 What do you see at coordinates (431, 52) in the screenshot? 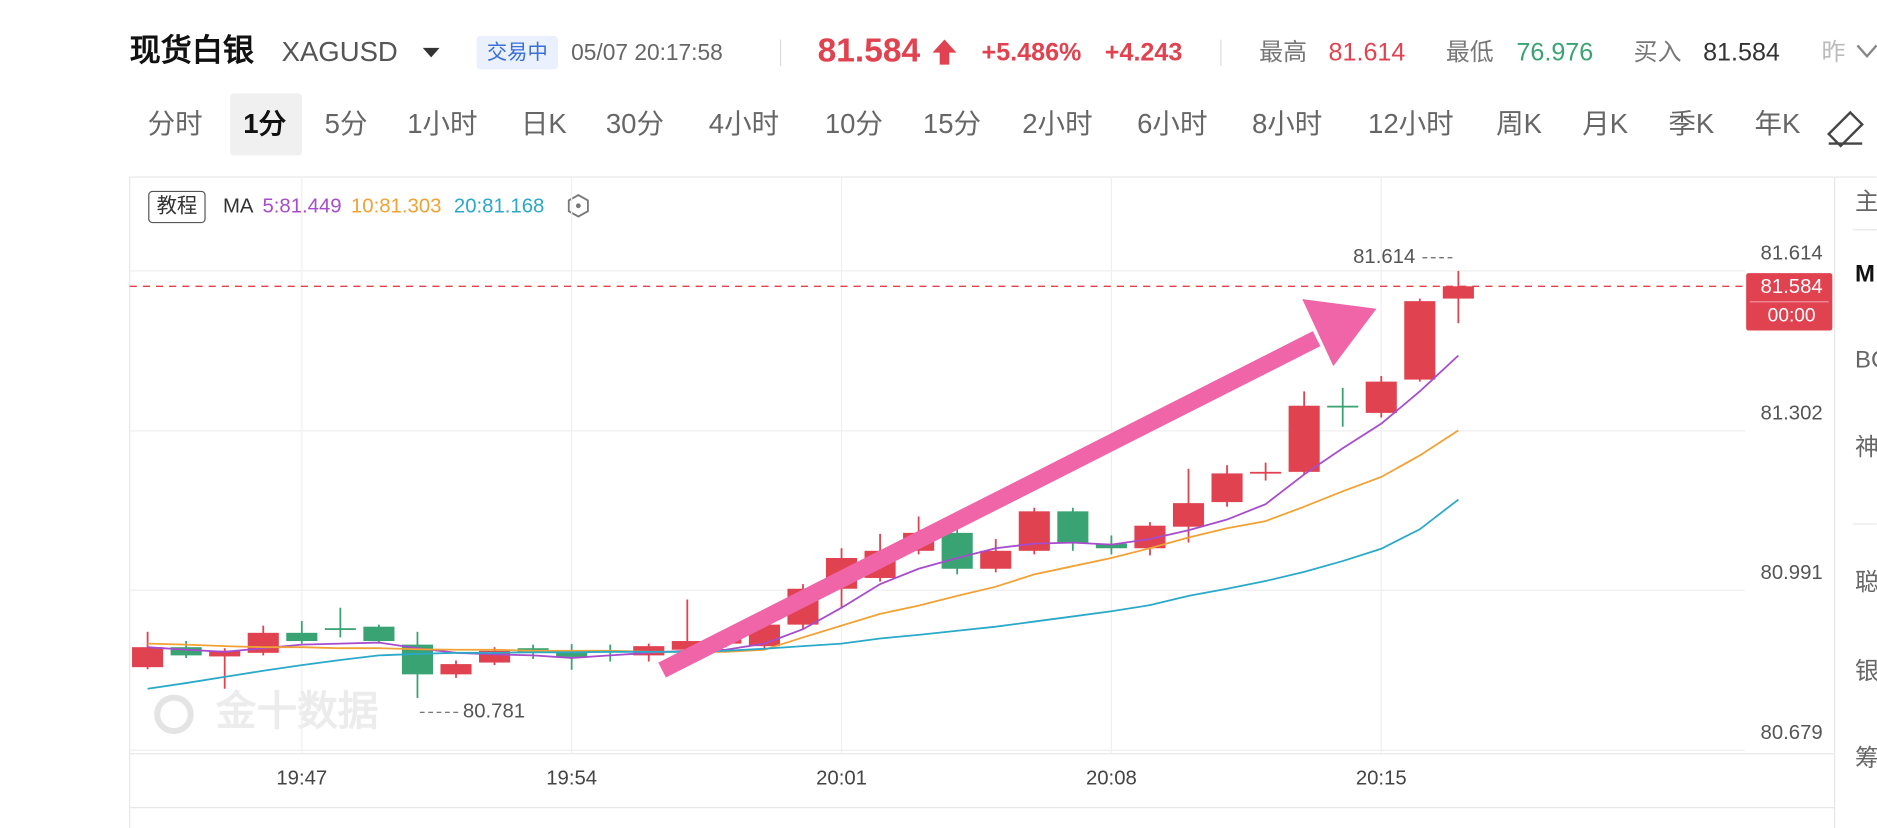
I see `dropdown-icon` at bounding box center [431, 52].